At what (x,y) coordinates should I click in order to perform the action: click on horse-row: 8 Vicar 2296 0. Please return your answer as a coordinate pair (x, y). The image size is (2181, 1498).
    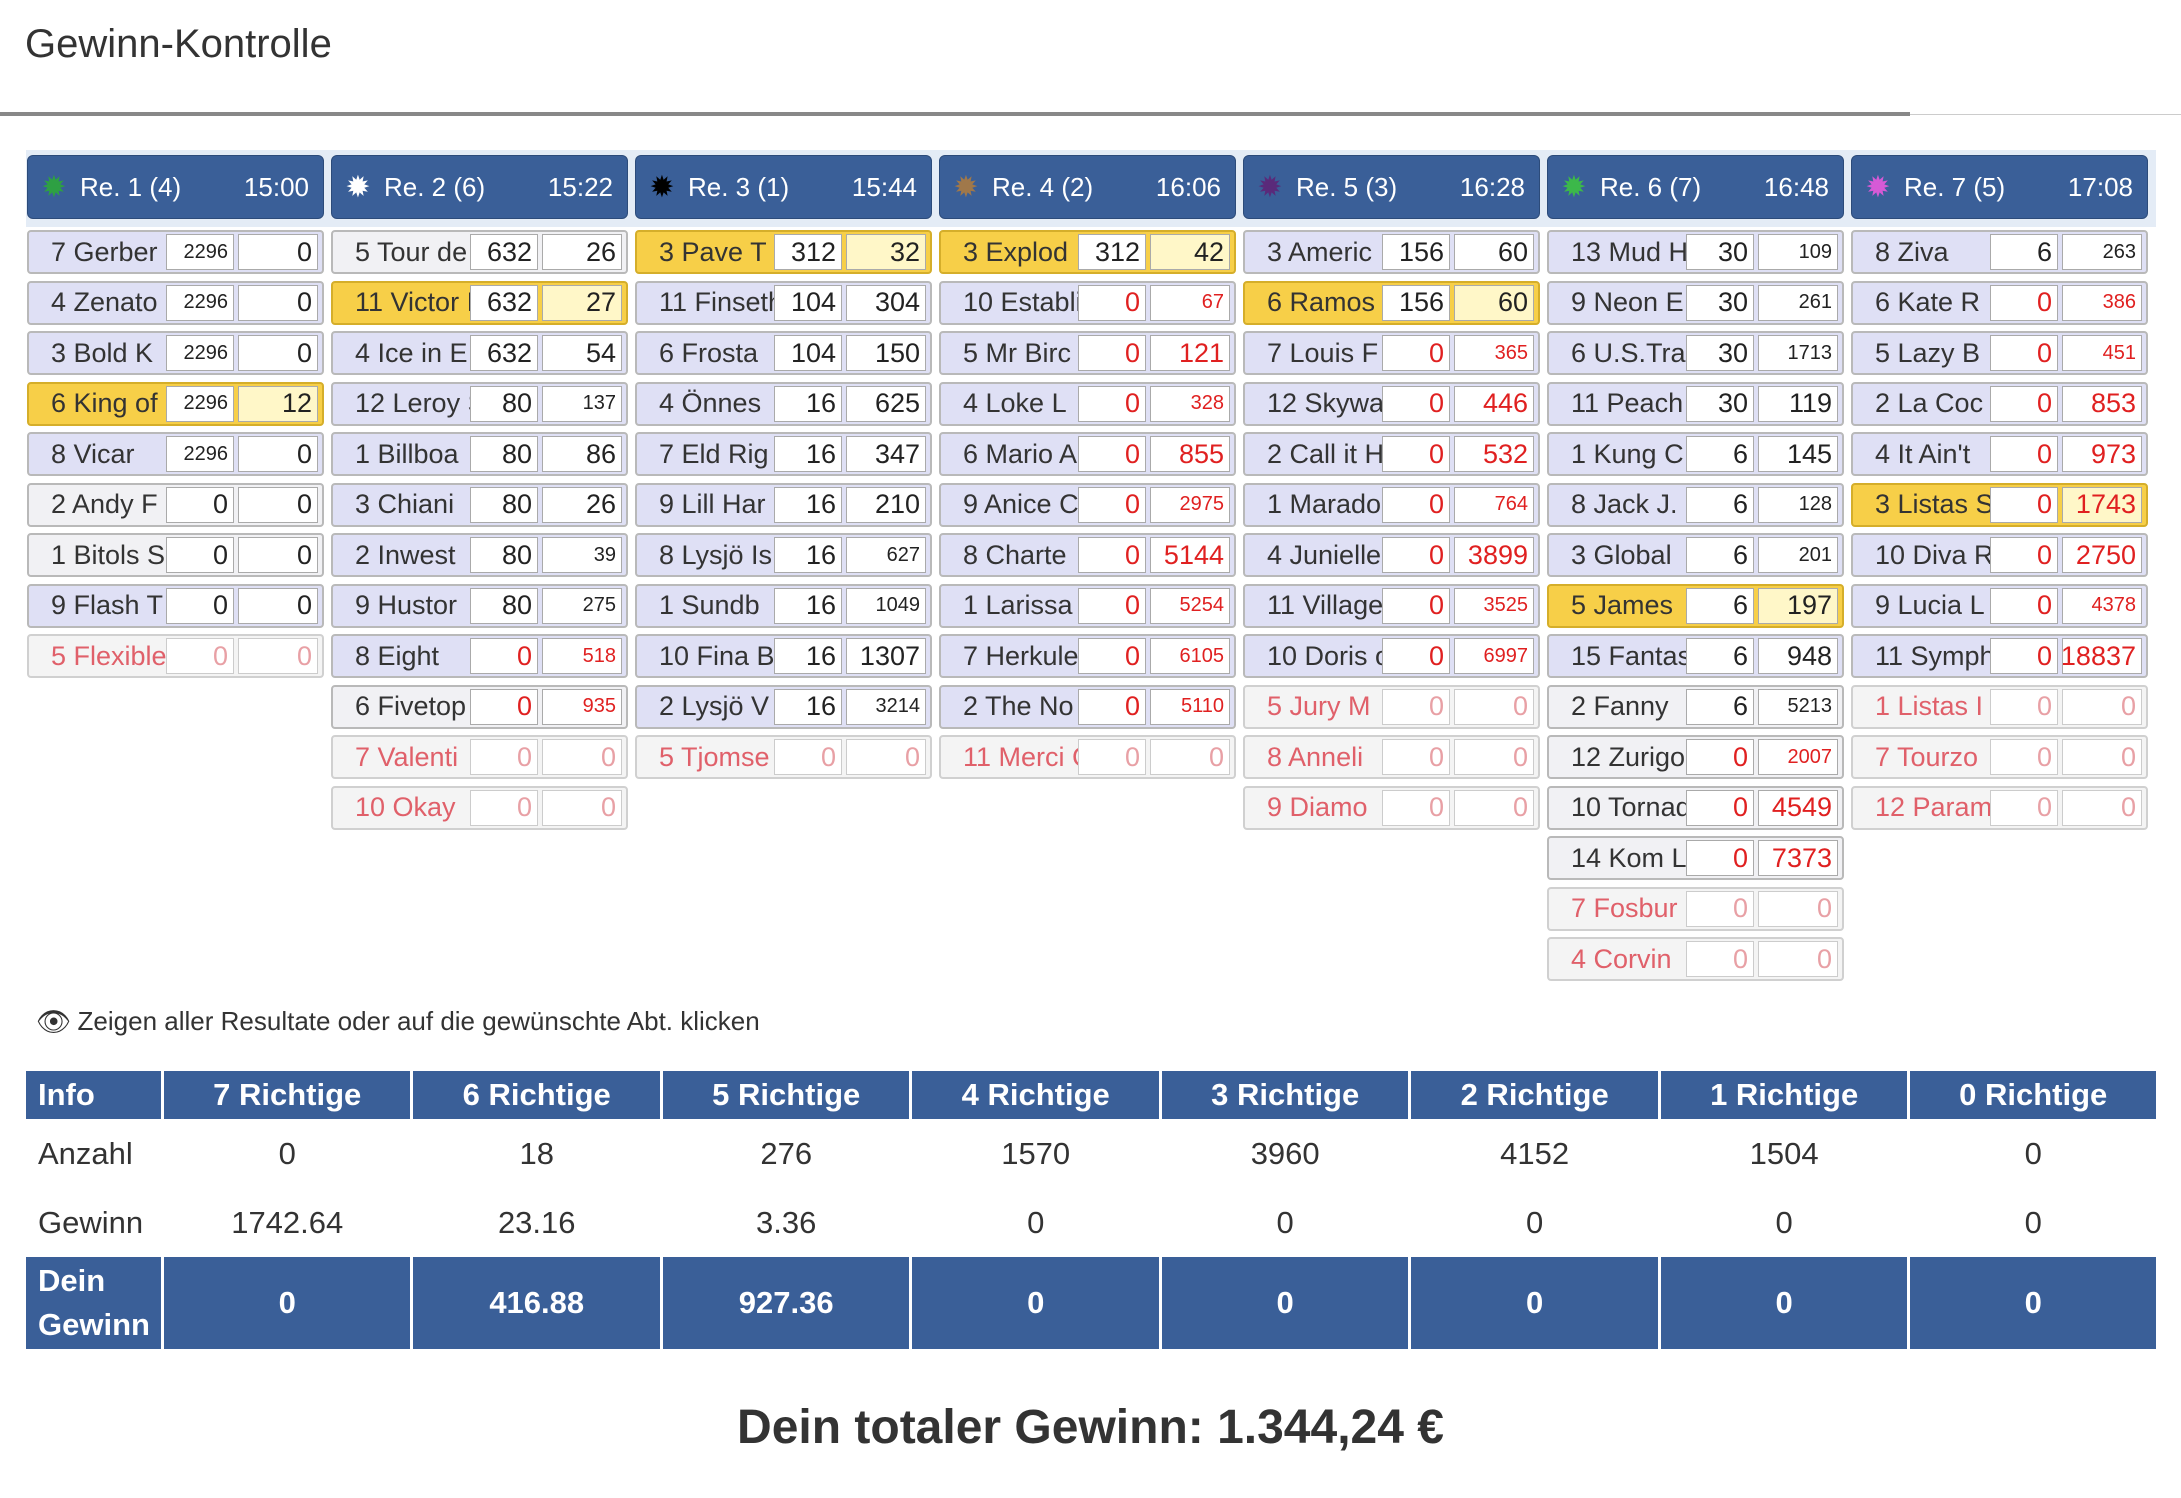
    Looking at the image, I should click on (175, 454).